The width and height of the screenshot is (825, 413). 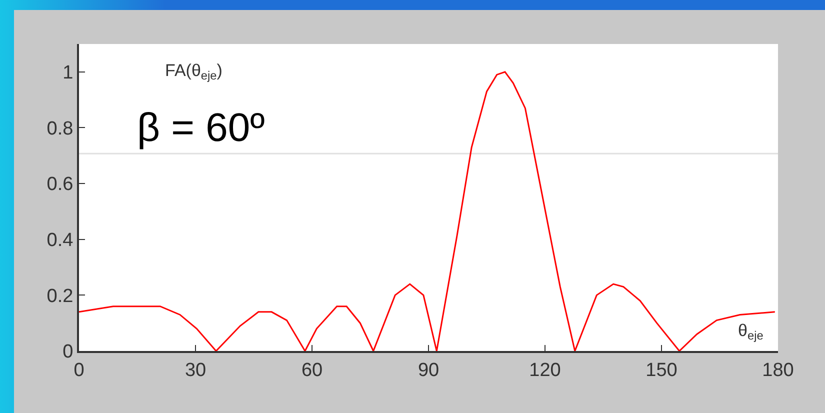 What do you see at coordinates (545, 370) in the screenshot?
I see `x-tick-label: 120` at bounding box center [545, 370].